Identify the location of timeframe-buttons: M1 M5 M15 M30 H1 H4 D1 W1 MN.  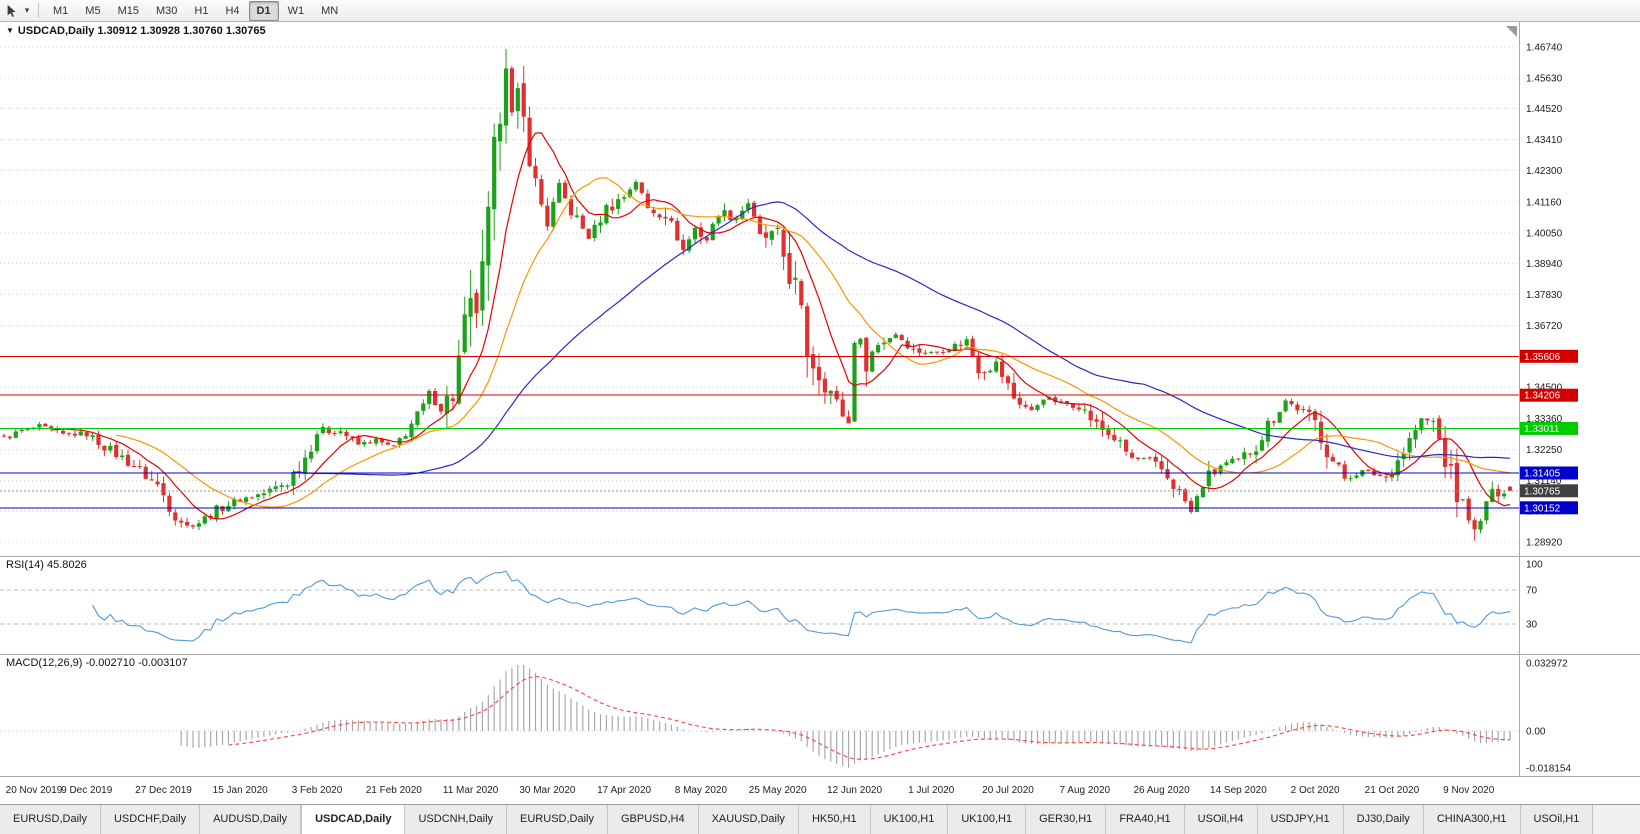
(195, 10).